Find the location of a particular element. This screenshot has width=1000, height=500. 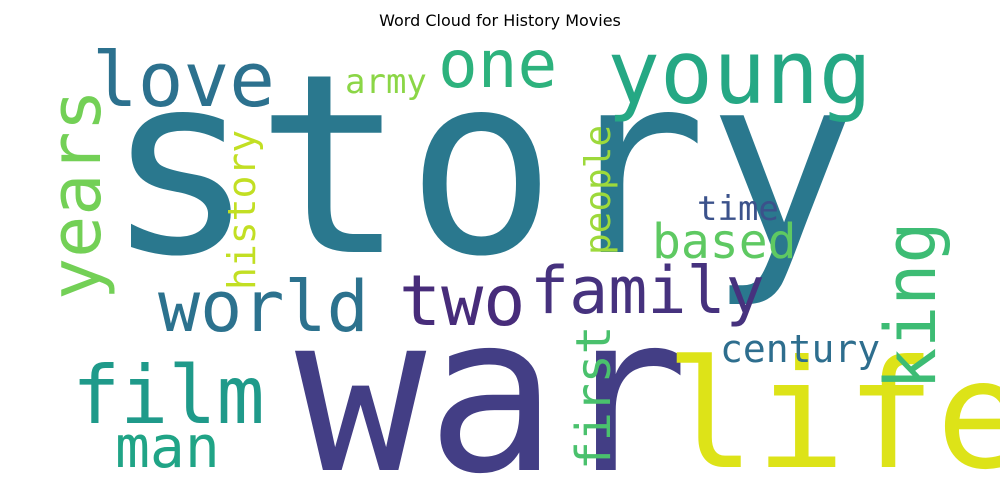

word-film: film is located at coordinates (168, 395).